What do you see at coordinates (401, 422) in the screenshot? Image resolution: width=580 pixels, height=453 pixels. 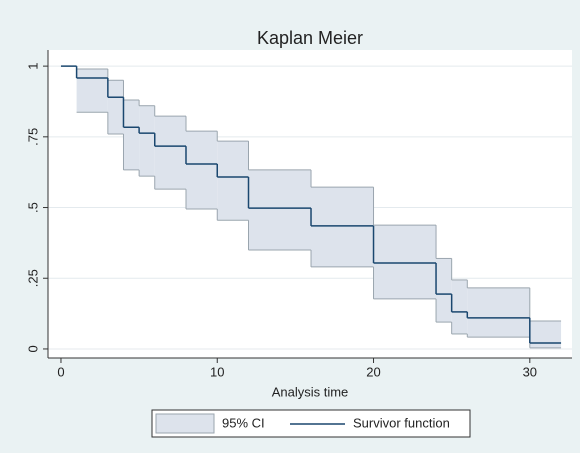 I see `legend-label: Survivor function` at bounding box center [401, 422].